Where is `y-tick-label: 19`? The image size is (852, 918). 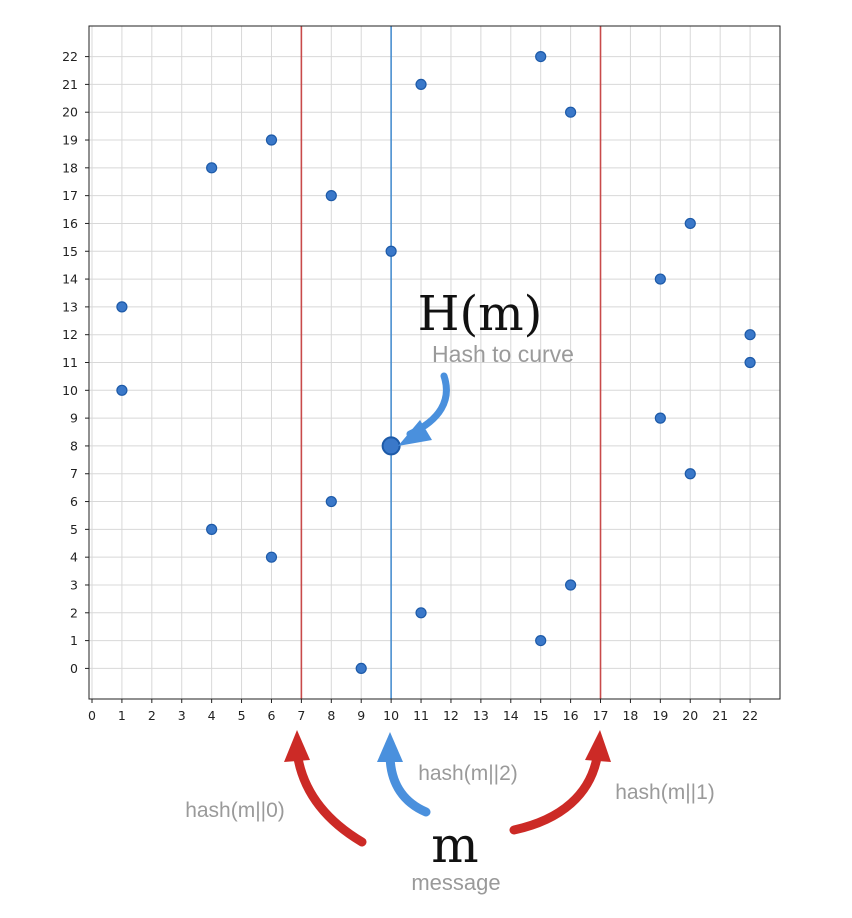 y-tick-label: 19 is located at coordinates (70, 140).